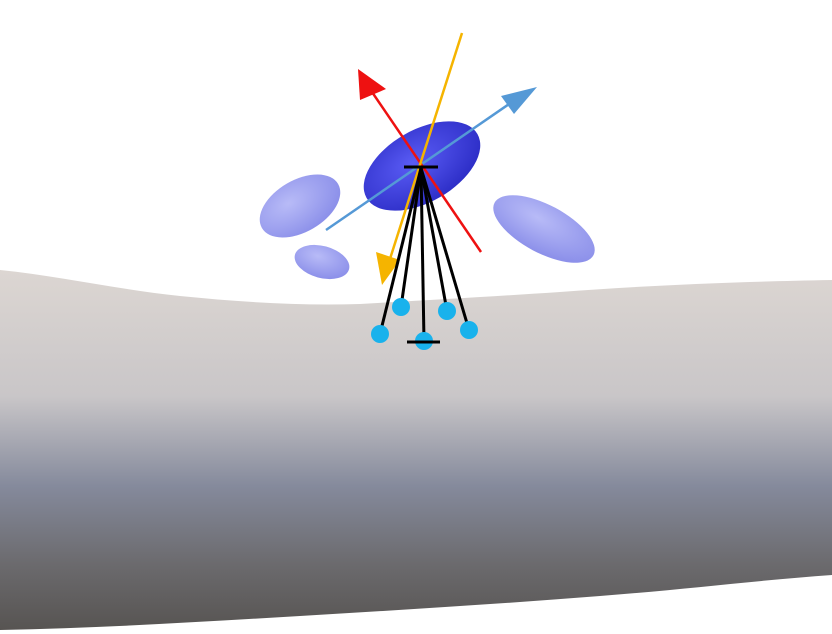  I want to click on blue-axis-arrowhead, so click(519, 100).